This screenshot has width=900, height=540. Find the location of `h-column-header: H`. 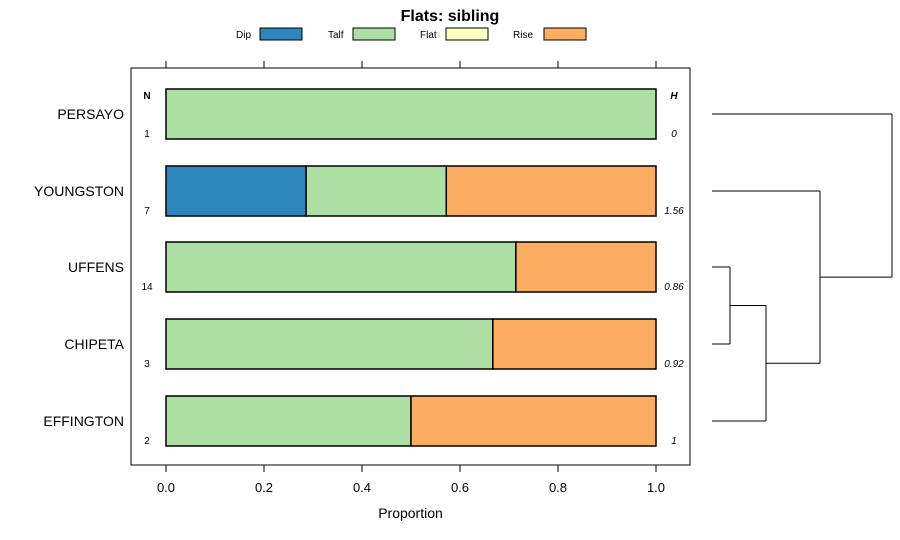

h-column-header: H is located at coordinates (674, 96).